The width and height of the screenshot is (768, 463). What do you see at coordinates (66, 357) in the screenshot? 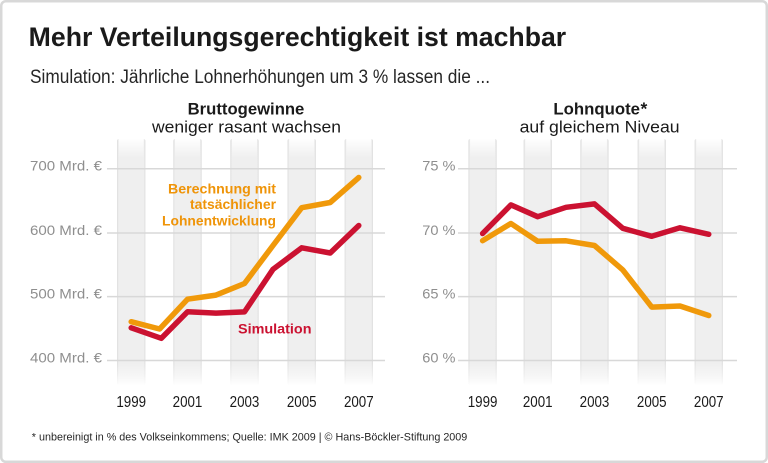
I see `svg-text: 400 Mrd. €` at bounding box center [66, 357].